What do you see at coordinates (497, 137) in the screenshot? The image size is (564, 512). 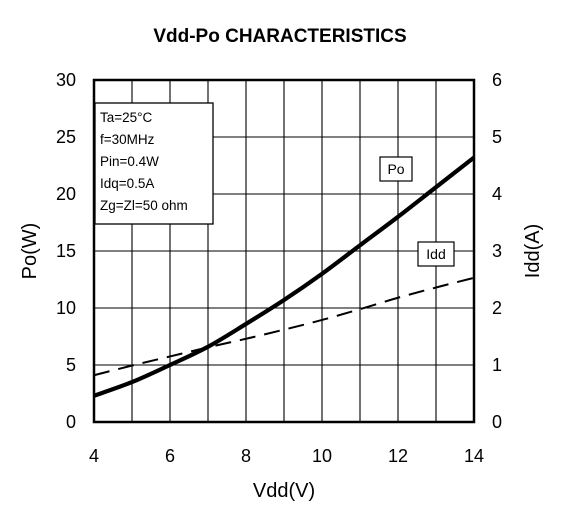 I see `y2-tick-label: 5` at bounding box center [497, 137].